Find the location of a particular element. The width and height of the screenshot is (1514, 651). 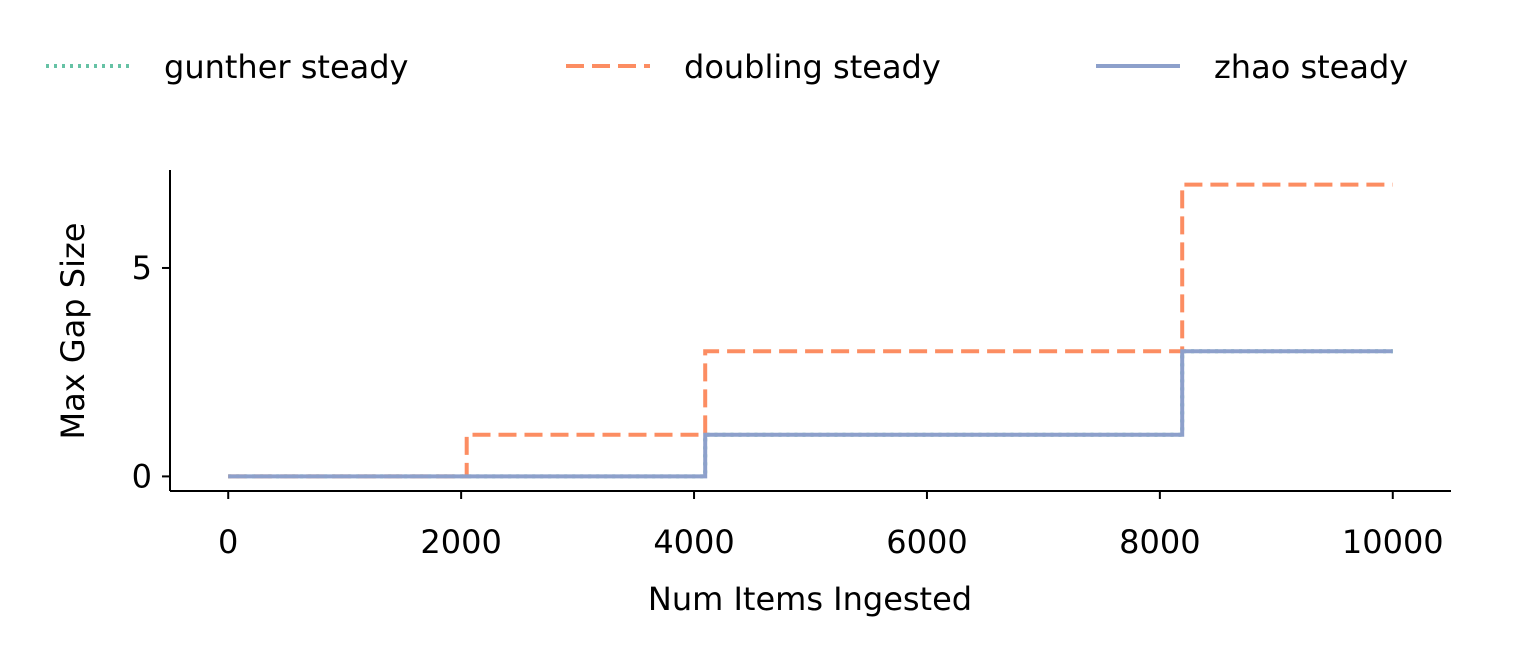

x-tick-label: 2000 is located at coordinates (460, 542).